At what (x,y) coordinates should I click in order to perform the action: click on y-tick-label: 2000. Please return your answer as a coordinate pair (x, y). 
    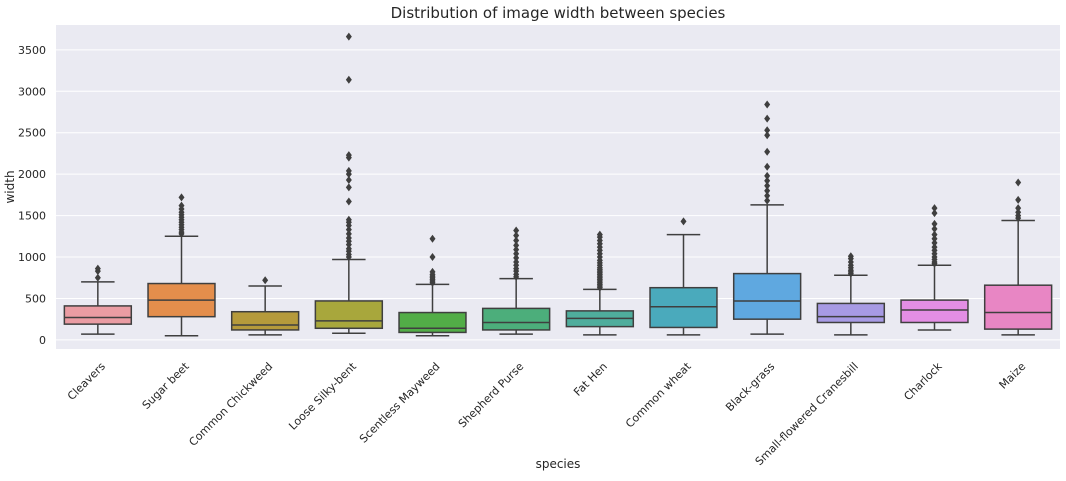
    Looking at the image, I should click on (32, 174).